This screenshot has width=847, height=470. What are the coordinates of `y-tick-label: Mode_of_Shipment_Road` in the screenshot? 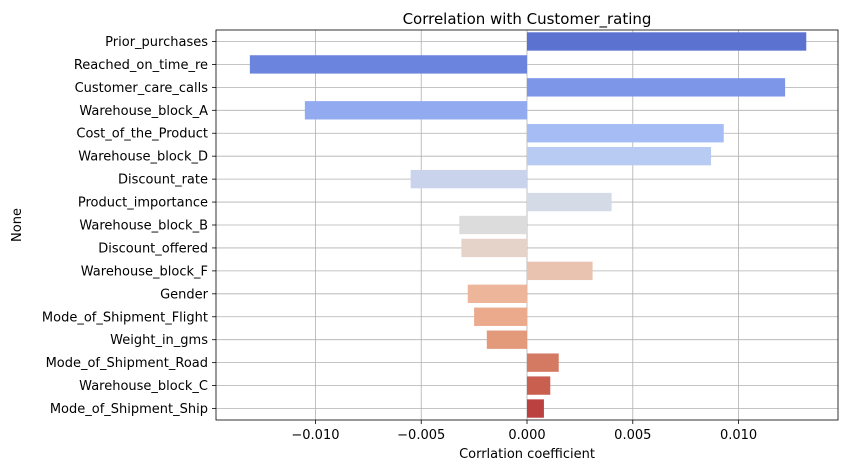 It's located at (127, 363).